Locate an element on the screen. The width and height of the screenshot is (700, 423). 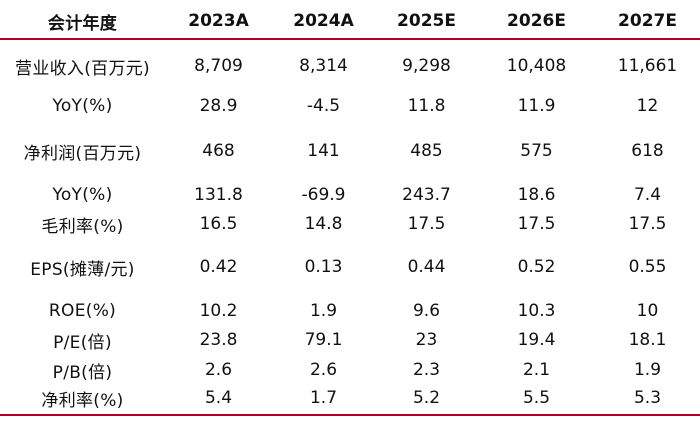
table-cell: 618 is located at coordinates (647, 151).